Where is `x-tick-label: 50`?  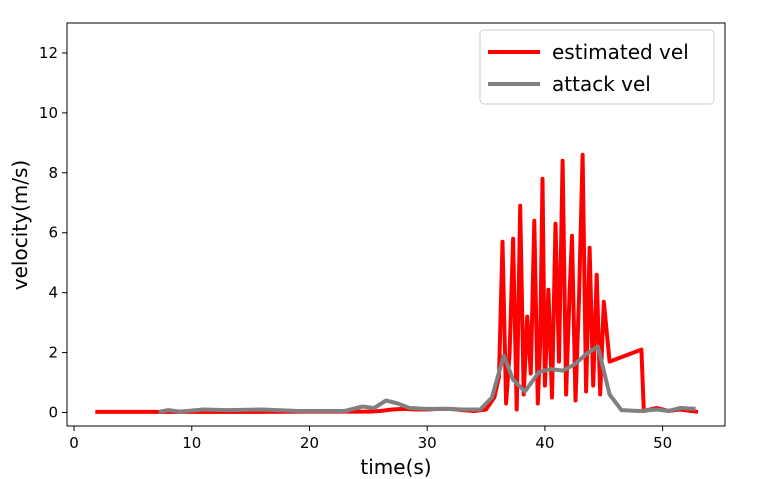
x-tick-label: 50 is located at coordinates (662, 443).